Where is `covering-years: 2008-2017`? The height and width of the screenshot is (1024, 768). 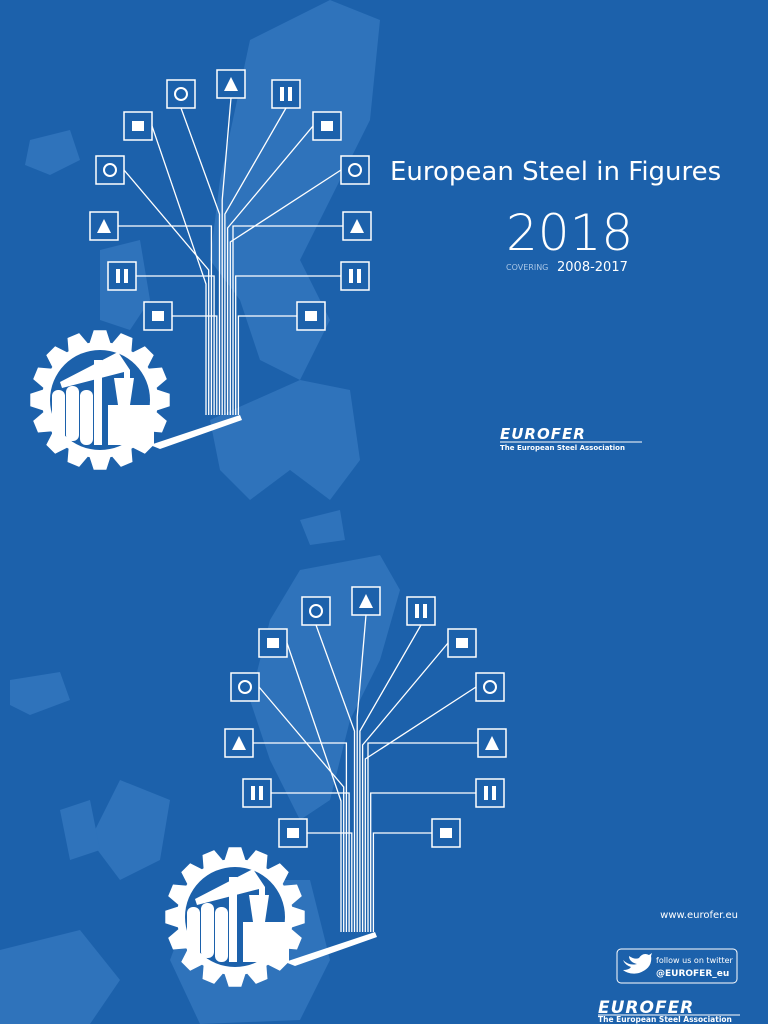 covering-years: 2008-2017 is located at coordinates (592, 267).